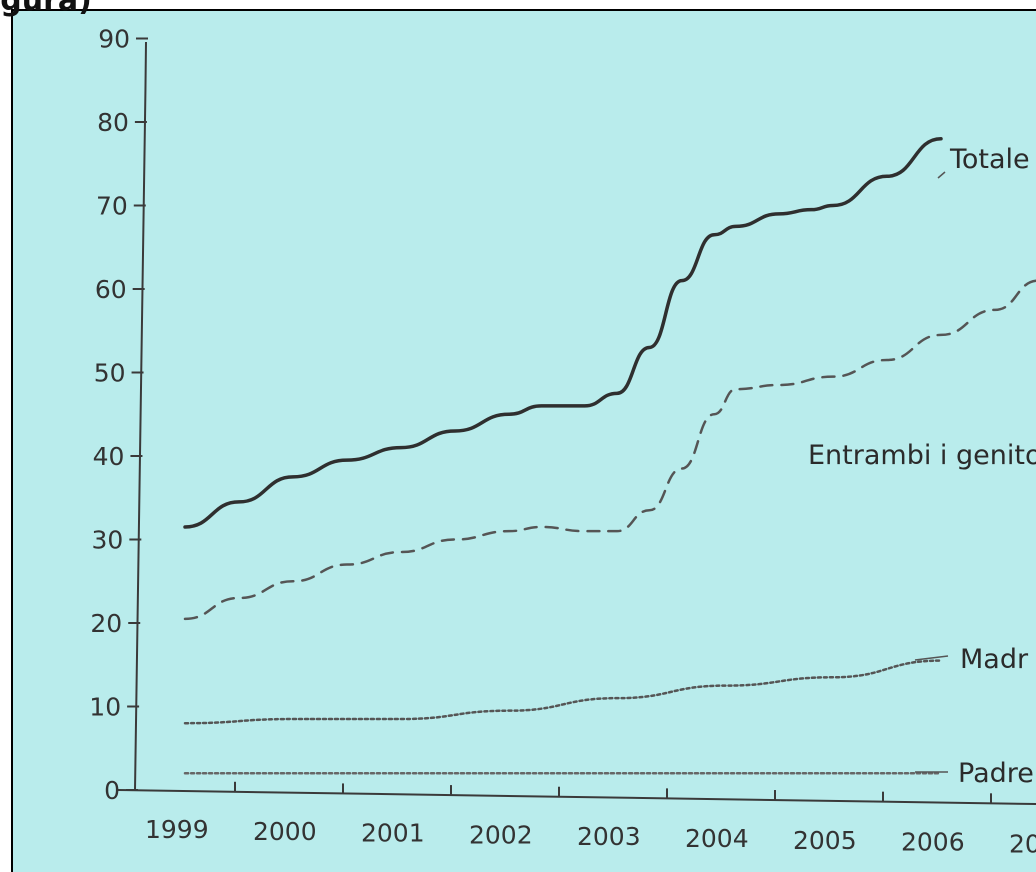 Image resolution: width=1036 pixels, height=872 pixels. I want to click on x-tick-label: 2003, so click(609, 836).